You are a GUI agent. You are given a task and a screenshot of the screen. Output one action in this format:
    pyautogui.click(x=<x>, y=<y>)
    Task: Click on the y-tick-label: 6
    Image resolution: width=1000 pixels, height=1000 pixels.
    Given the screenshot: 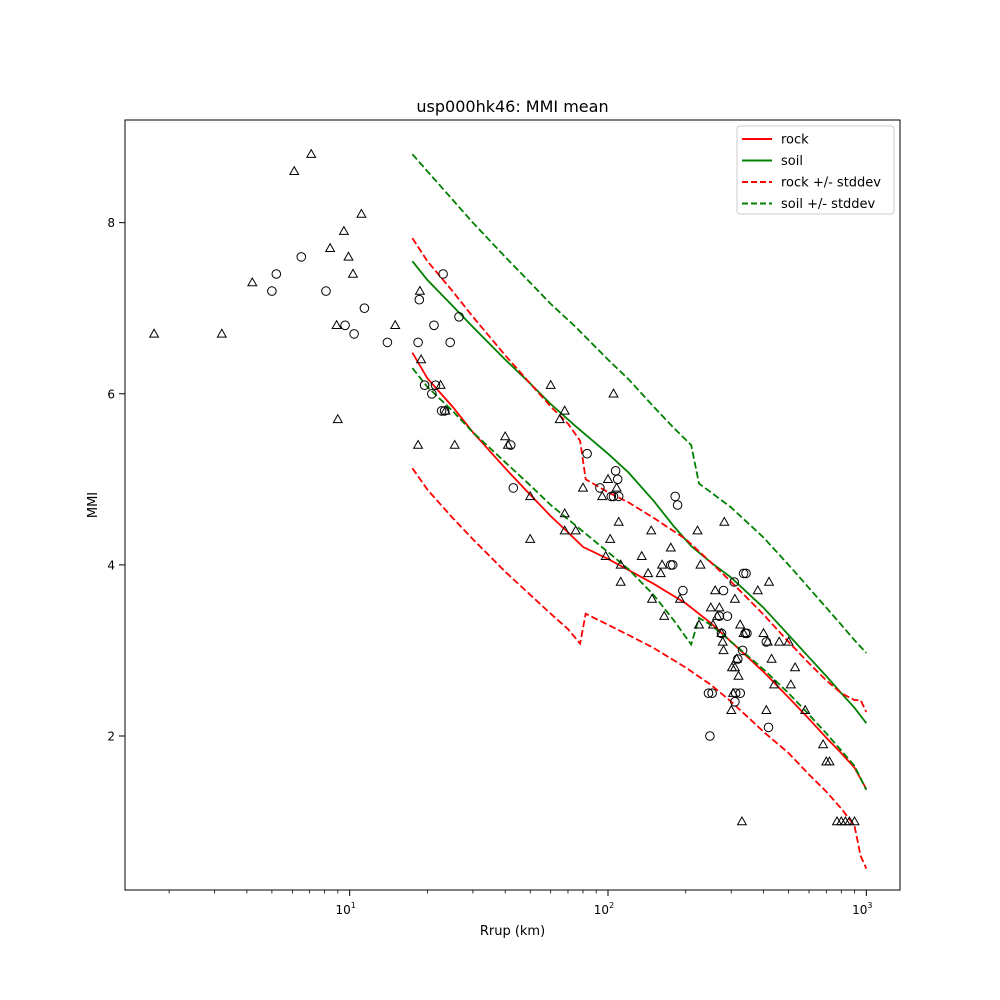 What is the action you would take?
    pyautogui.click(x=111, y=394)
    